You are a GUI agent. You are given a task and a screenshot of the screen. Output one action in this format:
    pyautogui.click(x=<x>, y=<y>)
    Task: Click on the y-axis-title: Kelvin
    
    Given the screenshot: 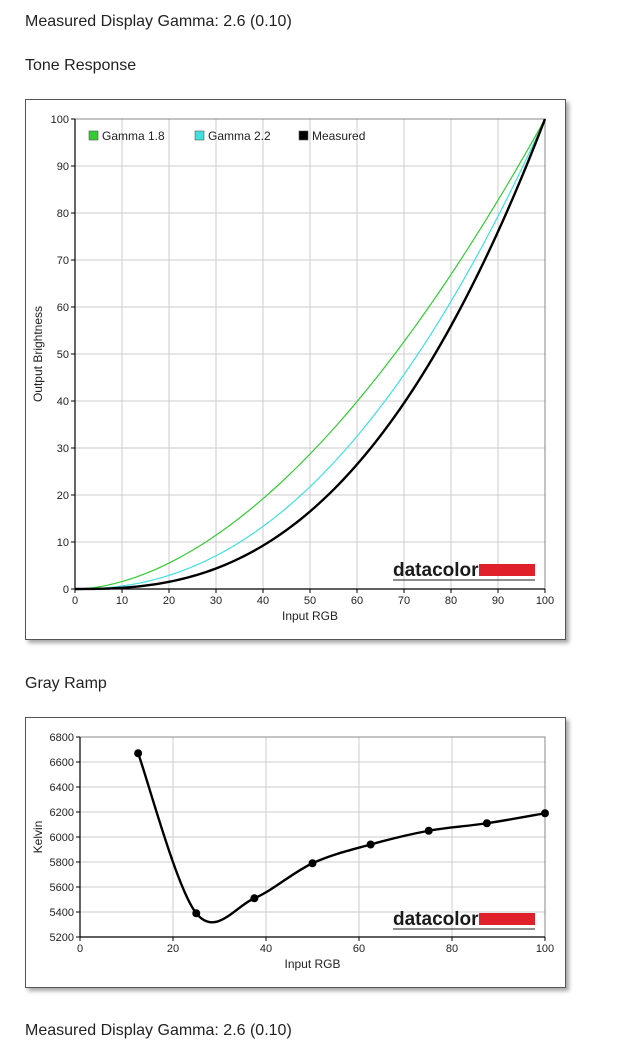 What is the action you would take?
    pyautogui.click(x=38, y=837)
    